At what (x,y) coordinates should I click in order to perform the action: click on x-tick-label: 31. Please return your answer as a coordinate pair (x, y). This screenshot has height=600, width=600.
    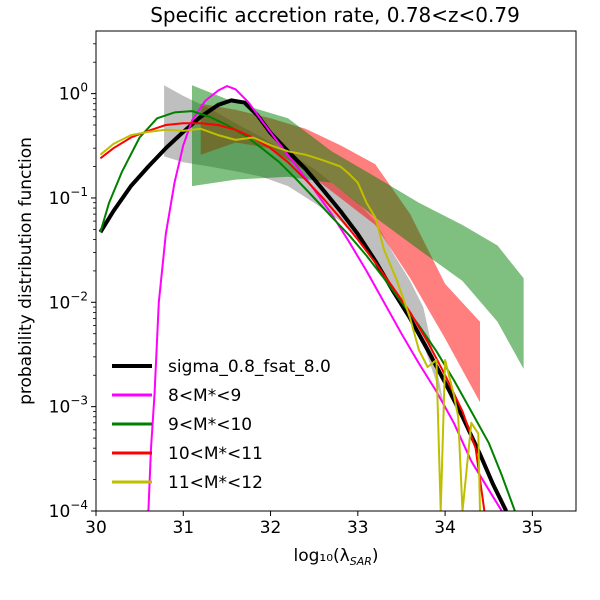
    Looking at the image, I should click on (183, 528).